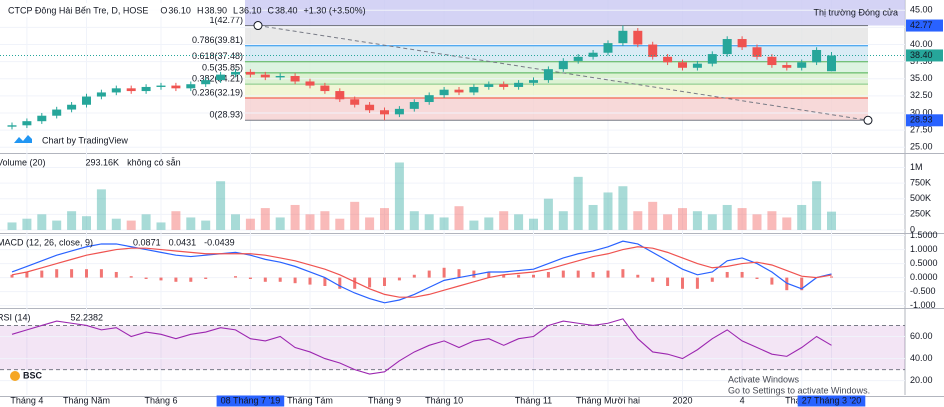 Image resolution: width=944 pixels, height=407 pixels. Describe the element at coordinates (921, 44) in the screenshot. I see `y-tick-label: 40.00` at that location.